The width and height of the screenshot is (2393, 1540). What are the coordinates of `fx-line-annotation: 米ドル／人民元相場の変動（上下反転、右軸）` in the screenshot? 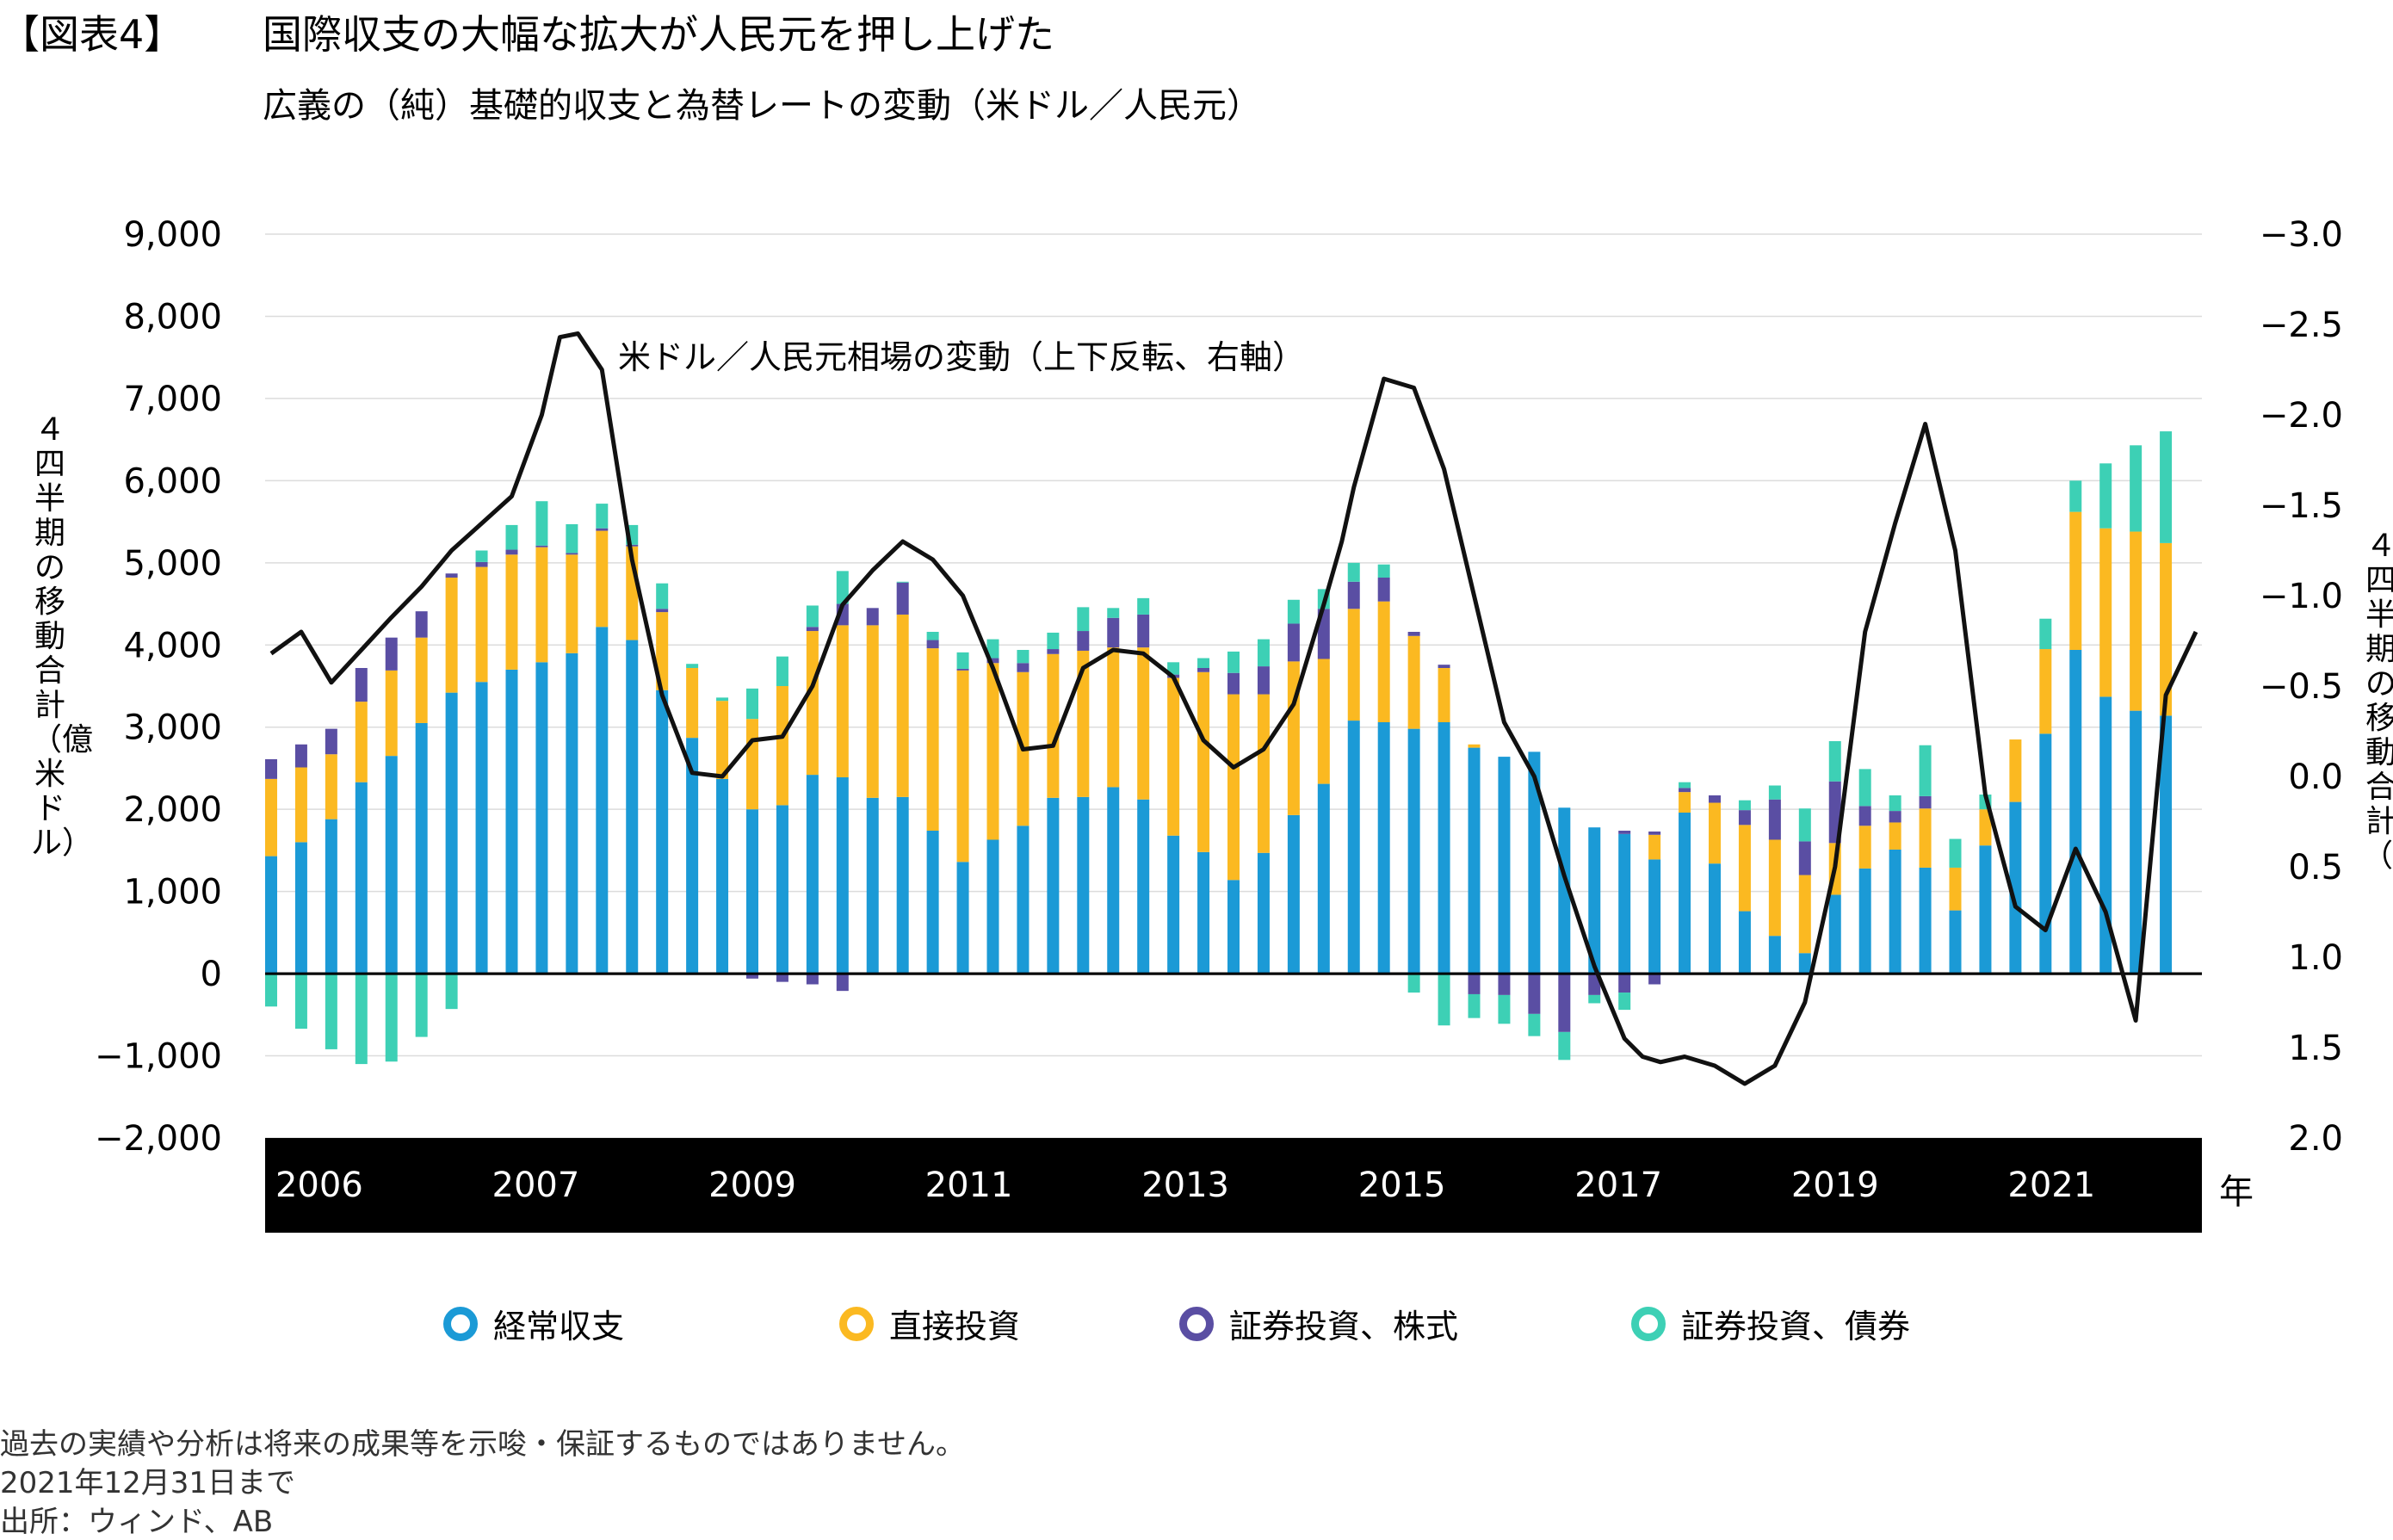 It's located at (961, 357).